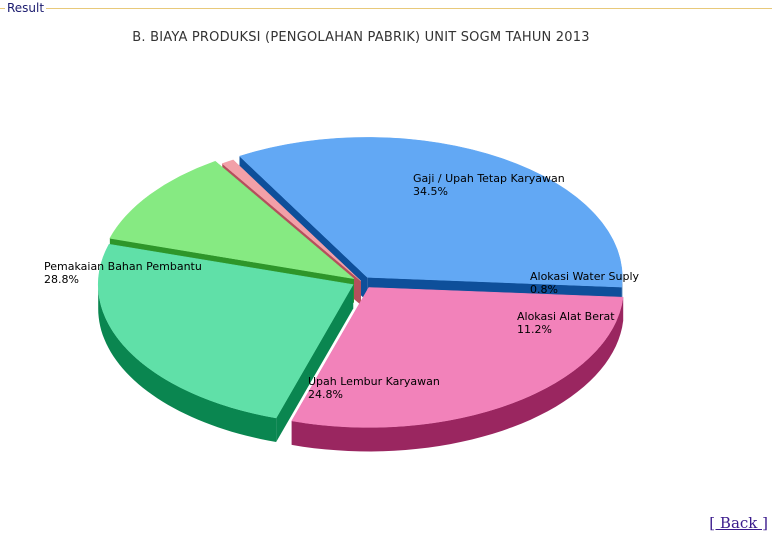 This screenshot has height=535, width=772. Describe the element at coordinates (315, 363) in the screenshot. I see `slice-side-wall` at that location.